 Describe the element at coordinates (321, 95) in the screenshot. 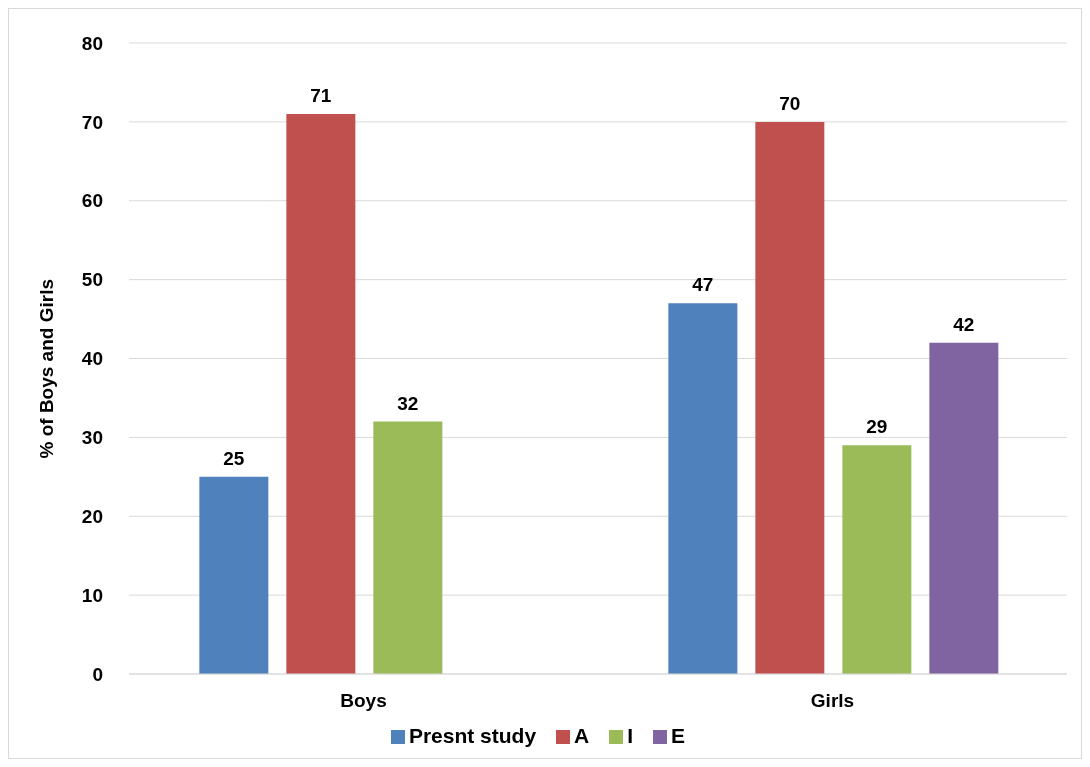

I see `data-label: 71` at that location.